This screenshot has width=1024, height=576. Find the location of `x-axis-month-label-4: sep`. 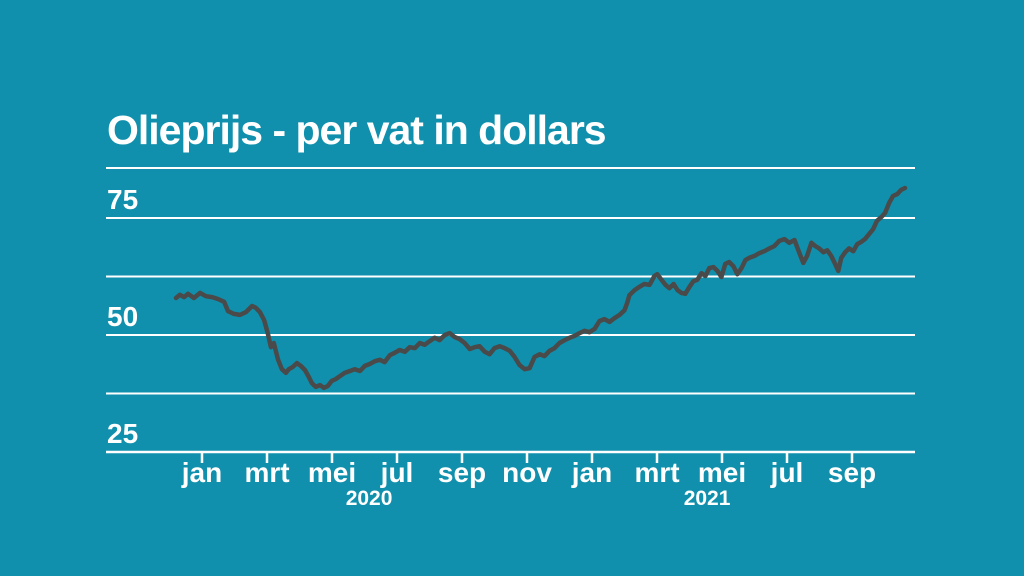

x-axis-month-label-4: sep is located at coordinates (462, 472).